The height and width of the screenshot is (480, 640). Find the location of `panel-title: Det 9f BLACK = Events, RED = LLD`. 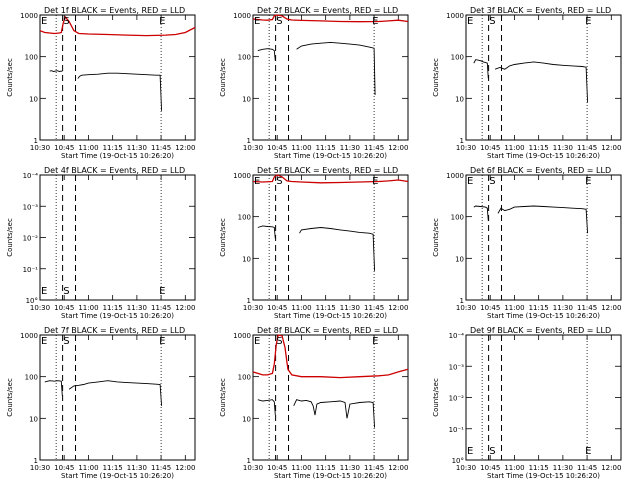

panel-title: Det 9f BLACK = Events, RED = LLD is located at coordinates (540, 330).